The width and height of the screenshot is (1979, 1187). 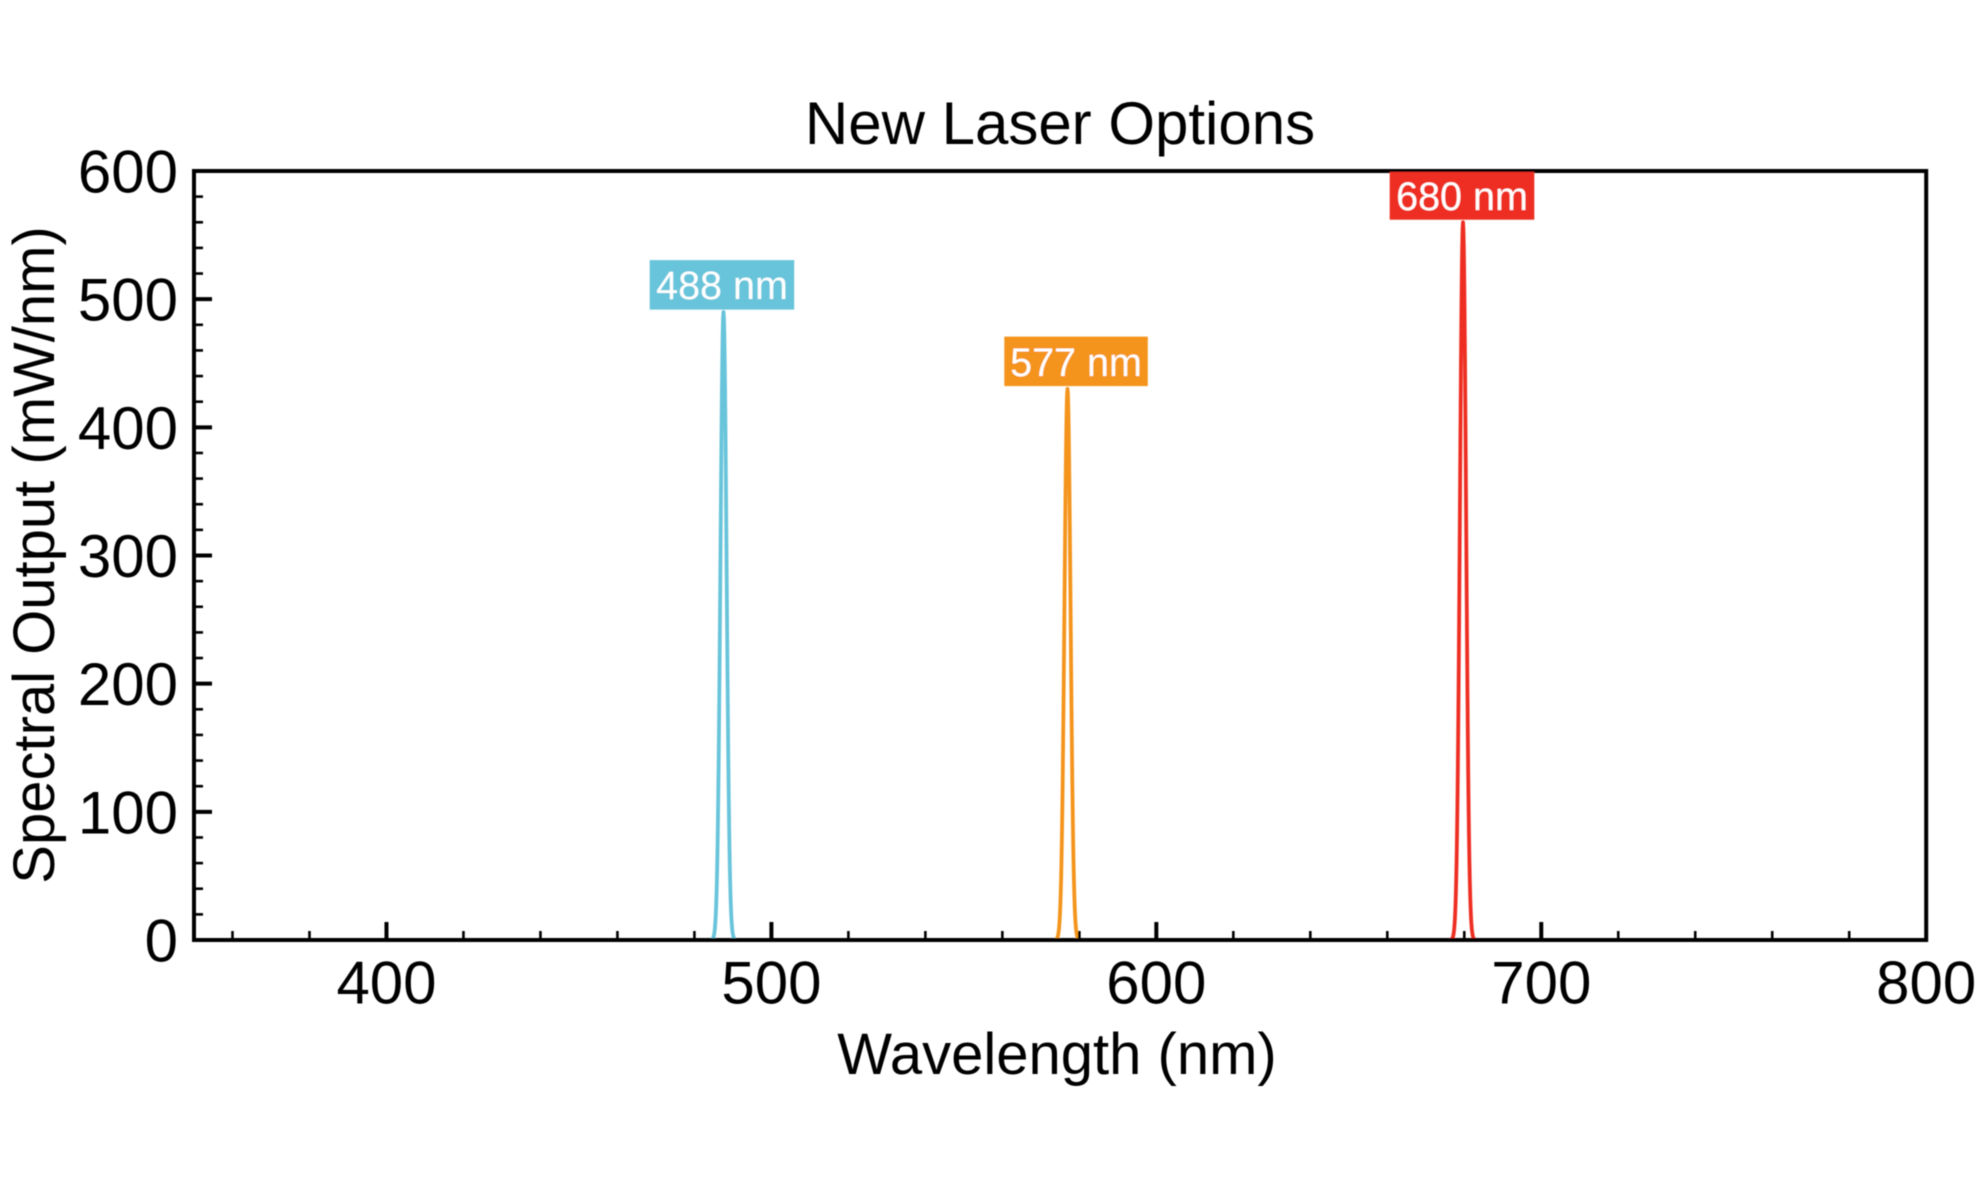 I want to click on svg-text: New Laser Options, so click(x=1060, y=123).